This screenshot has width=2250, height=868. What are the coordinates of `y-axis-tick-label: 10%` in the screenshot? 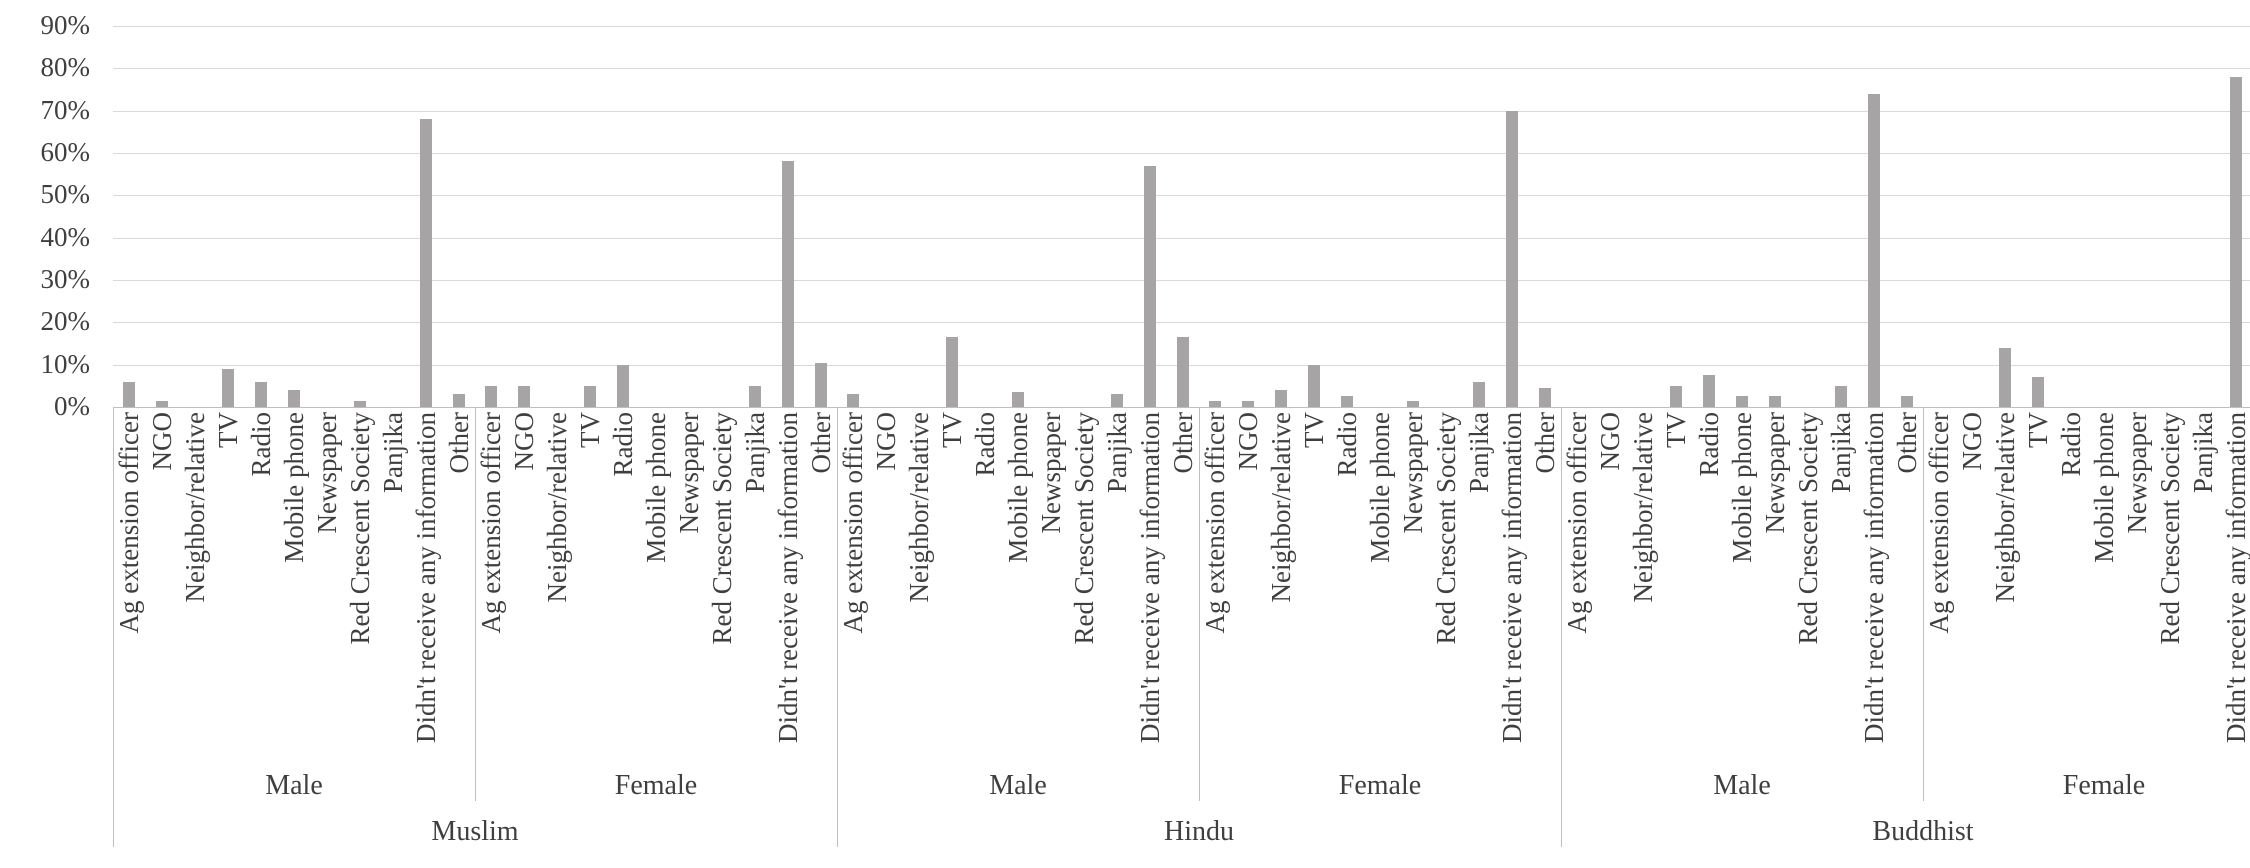 It's located at (65, 363).